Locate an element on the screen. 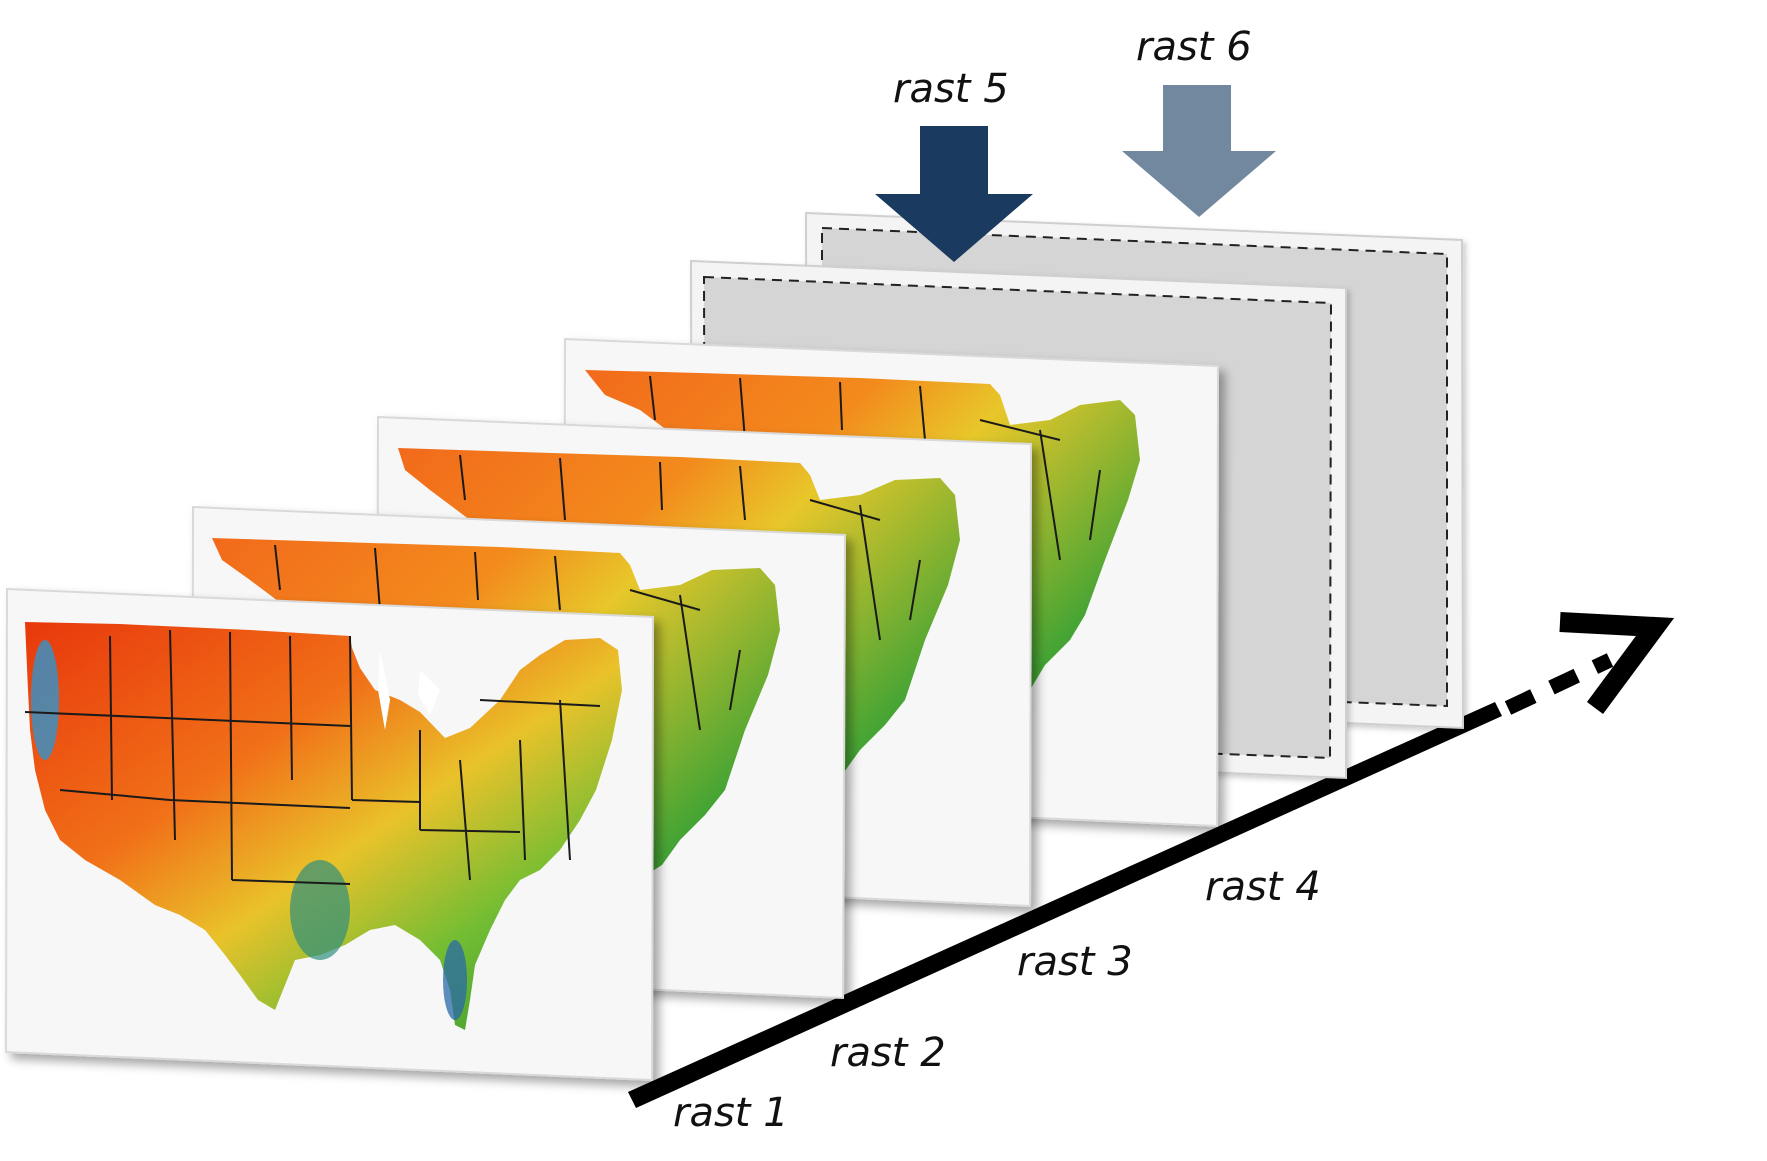 The image size is (1767, 1161). incoming-arrow-rast5 is located at coordinates (954, 194).